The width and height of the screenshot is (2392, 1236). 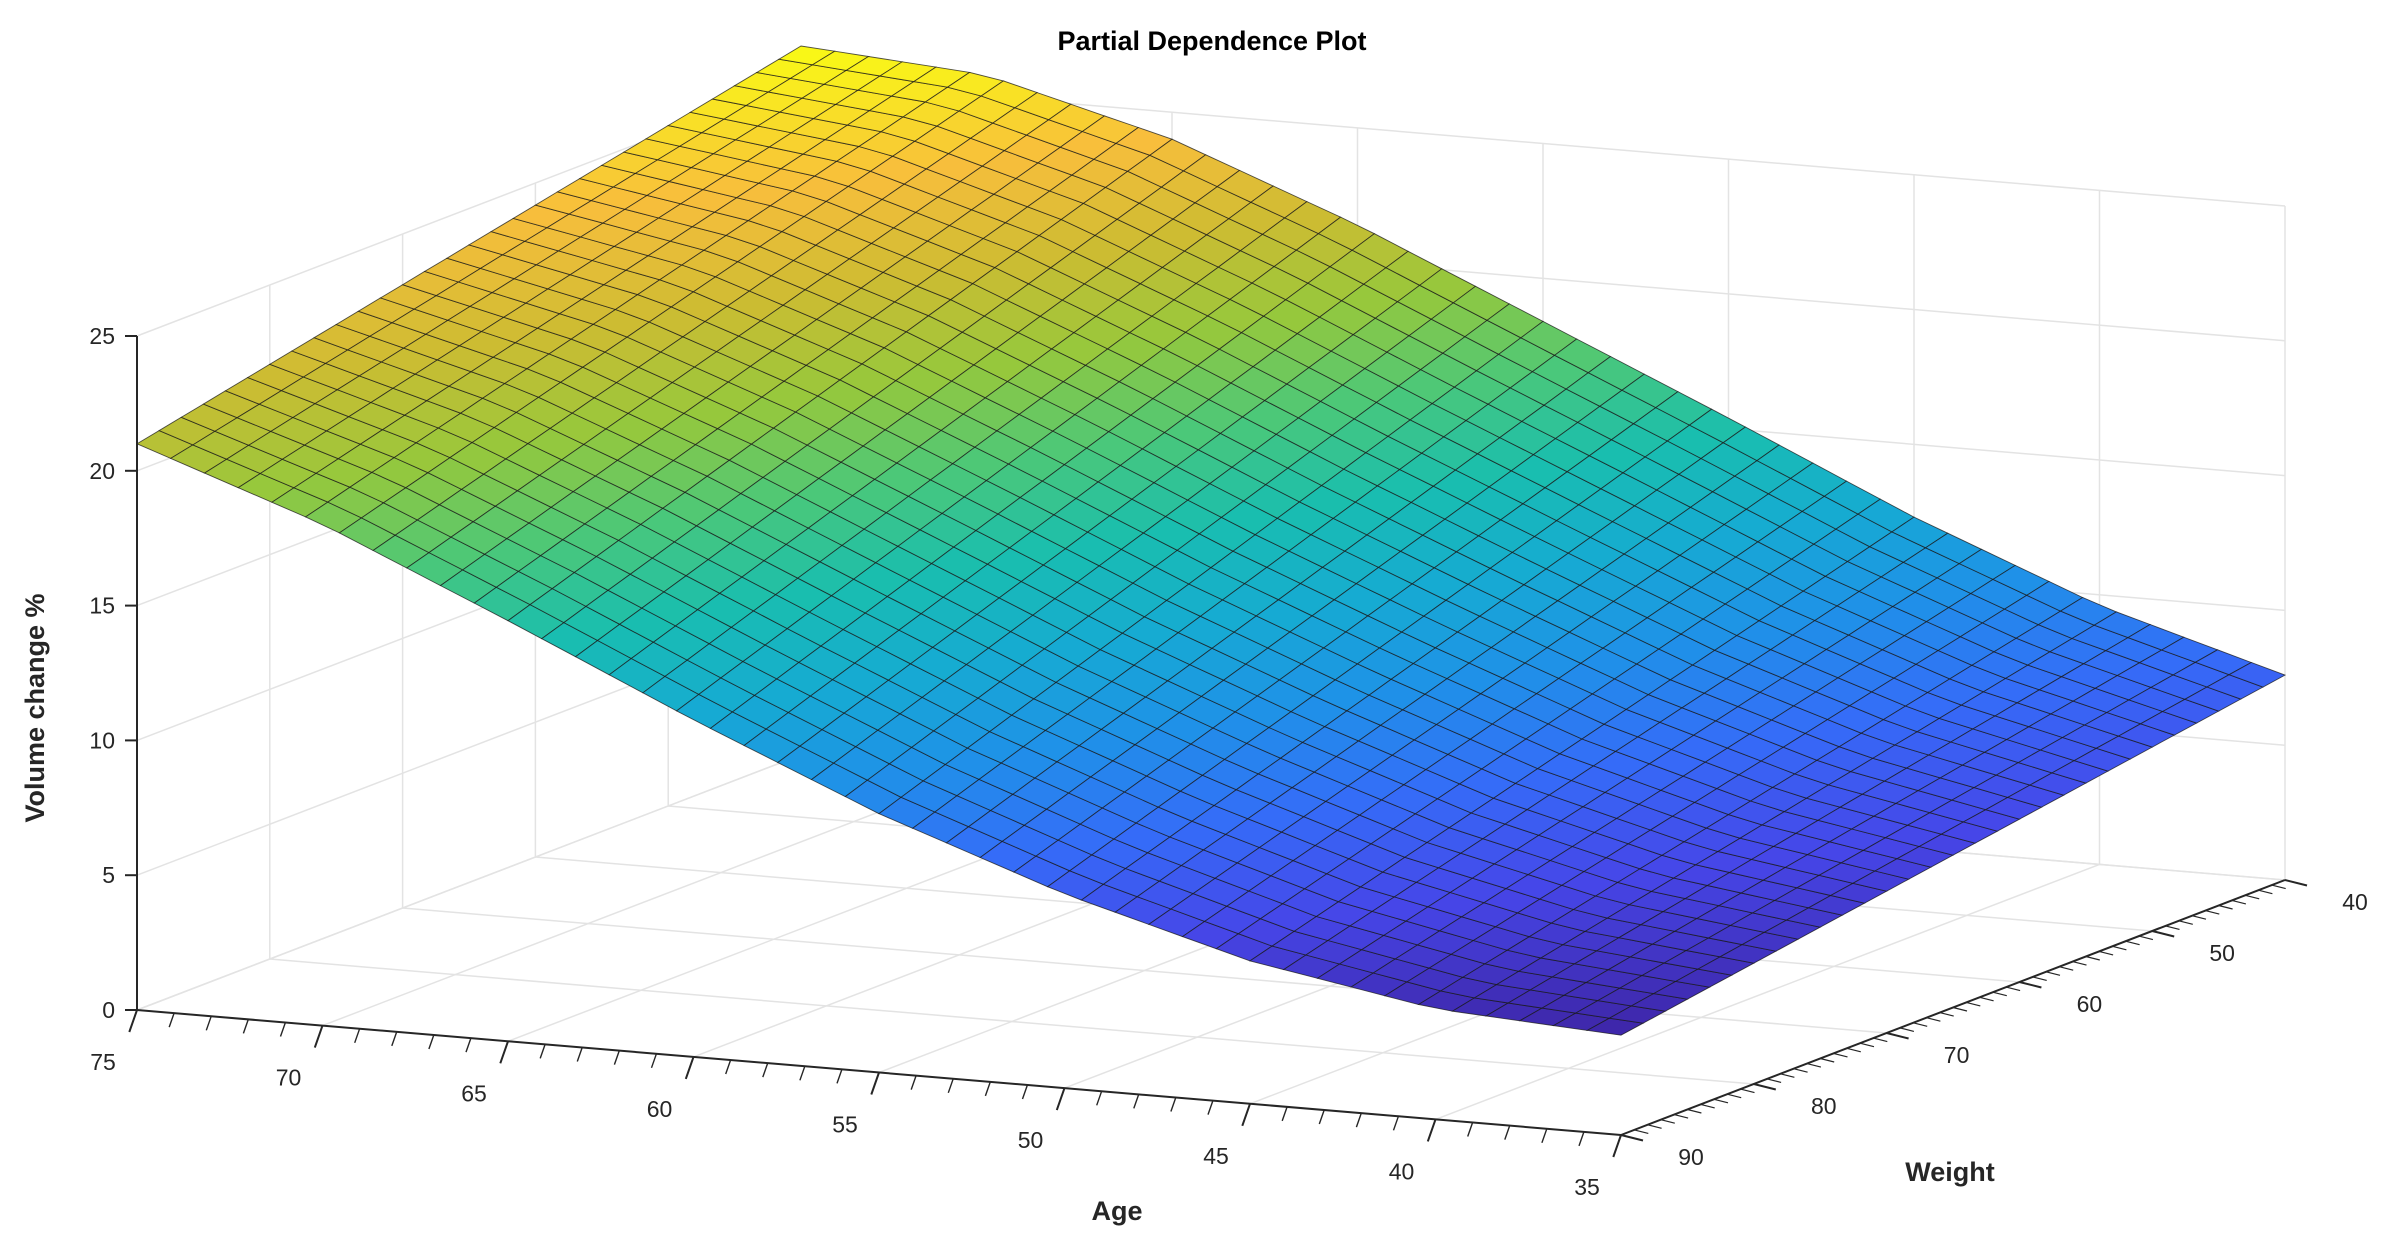 I want to click on x-axis-tick-label: 50, so click(x=1031, y=1140).